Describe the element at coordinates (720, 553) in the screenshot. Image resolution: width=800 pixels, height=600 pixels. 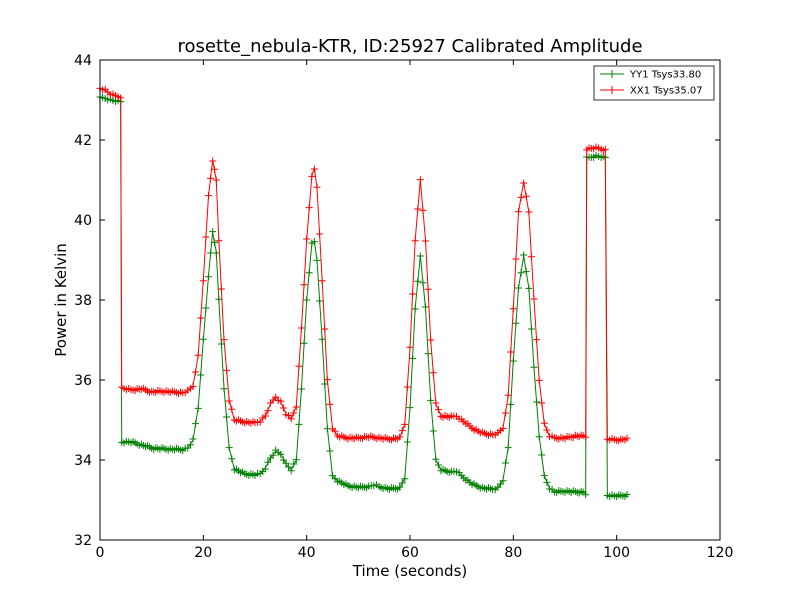
I see `x-tick-label: 120` at that location.